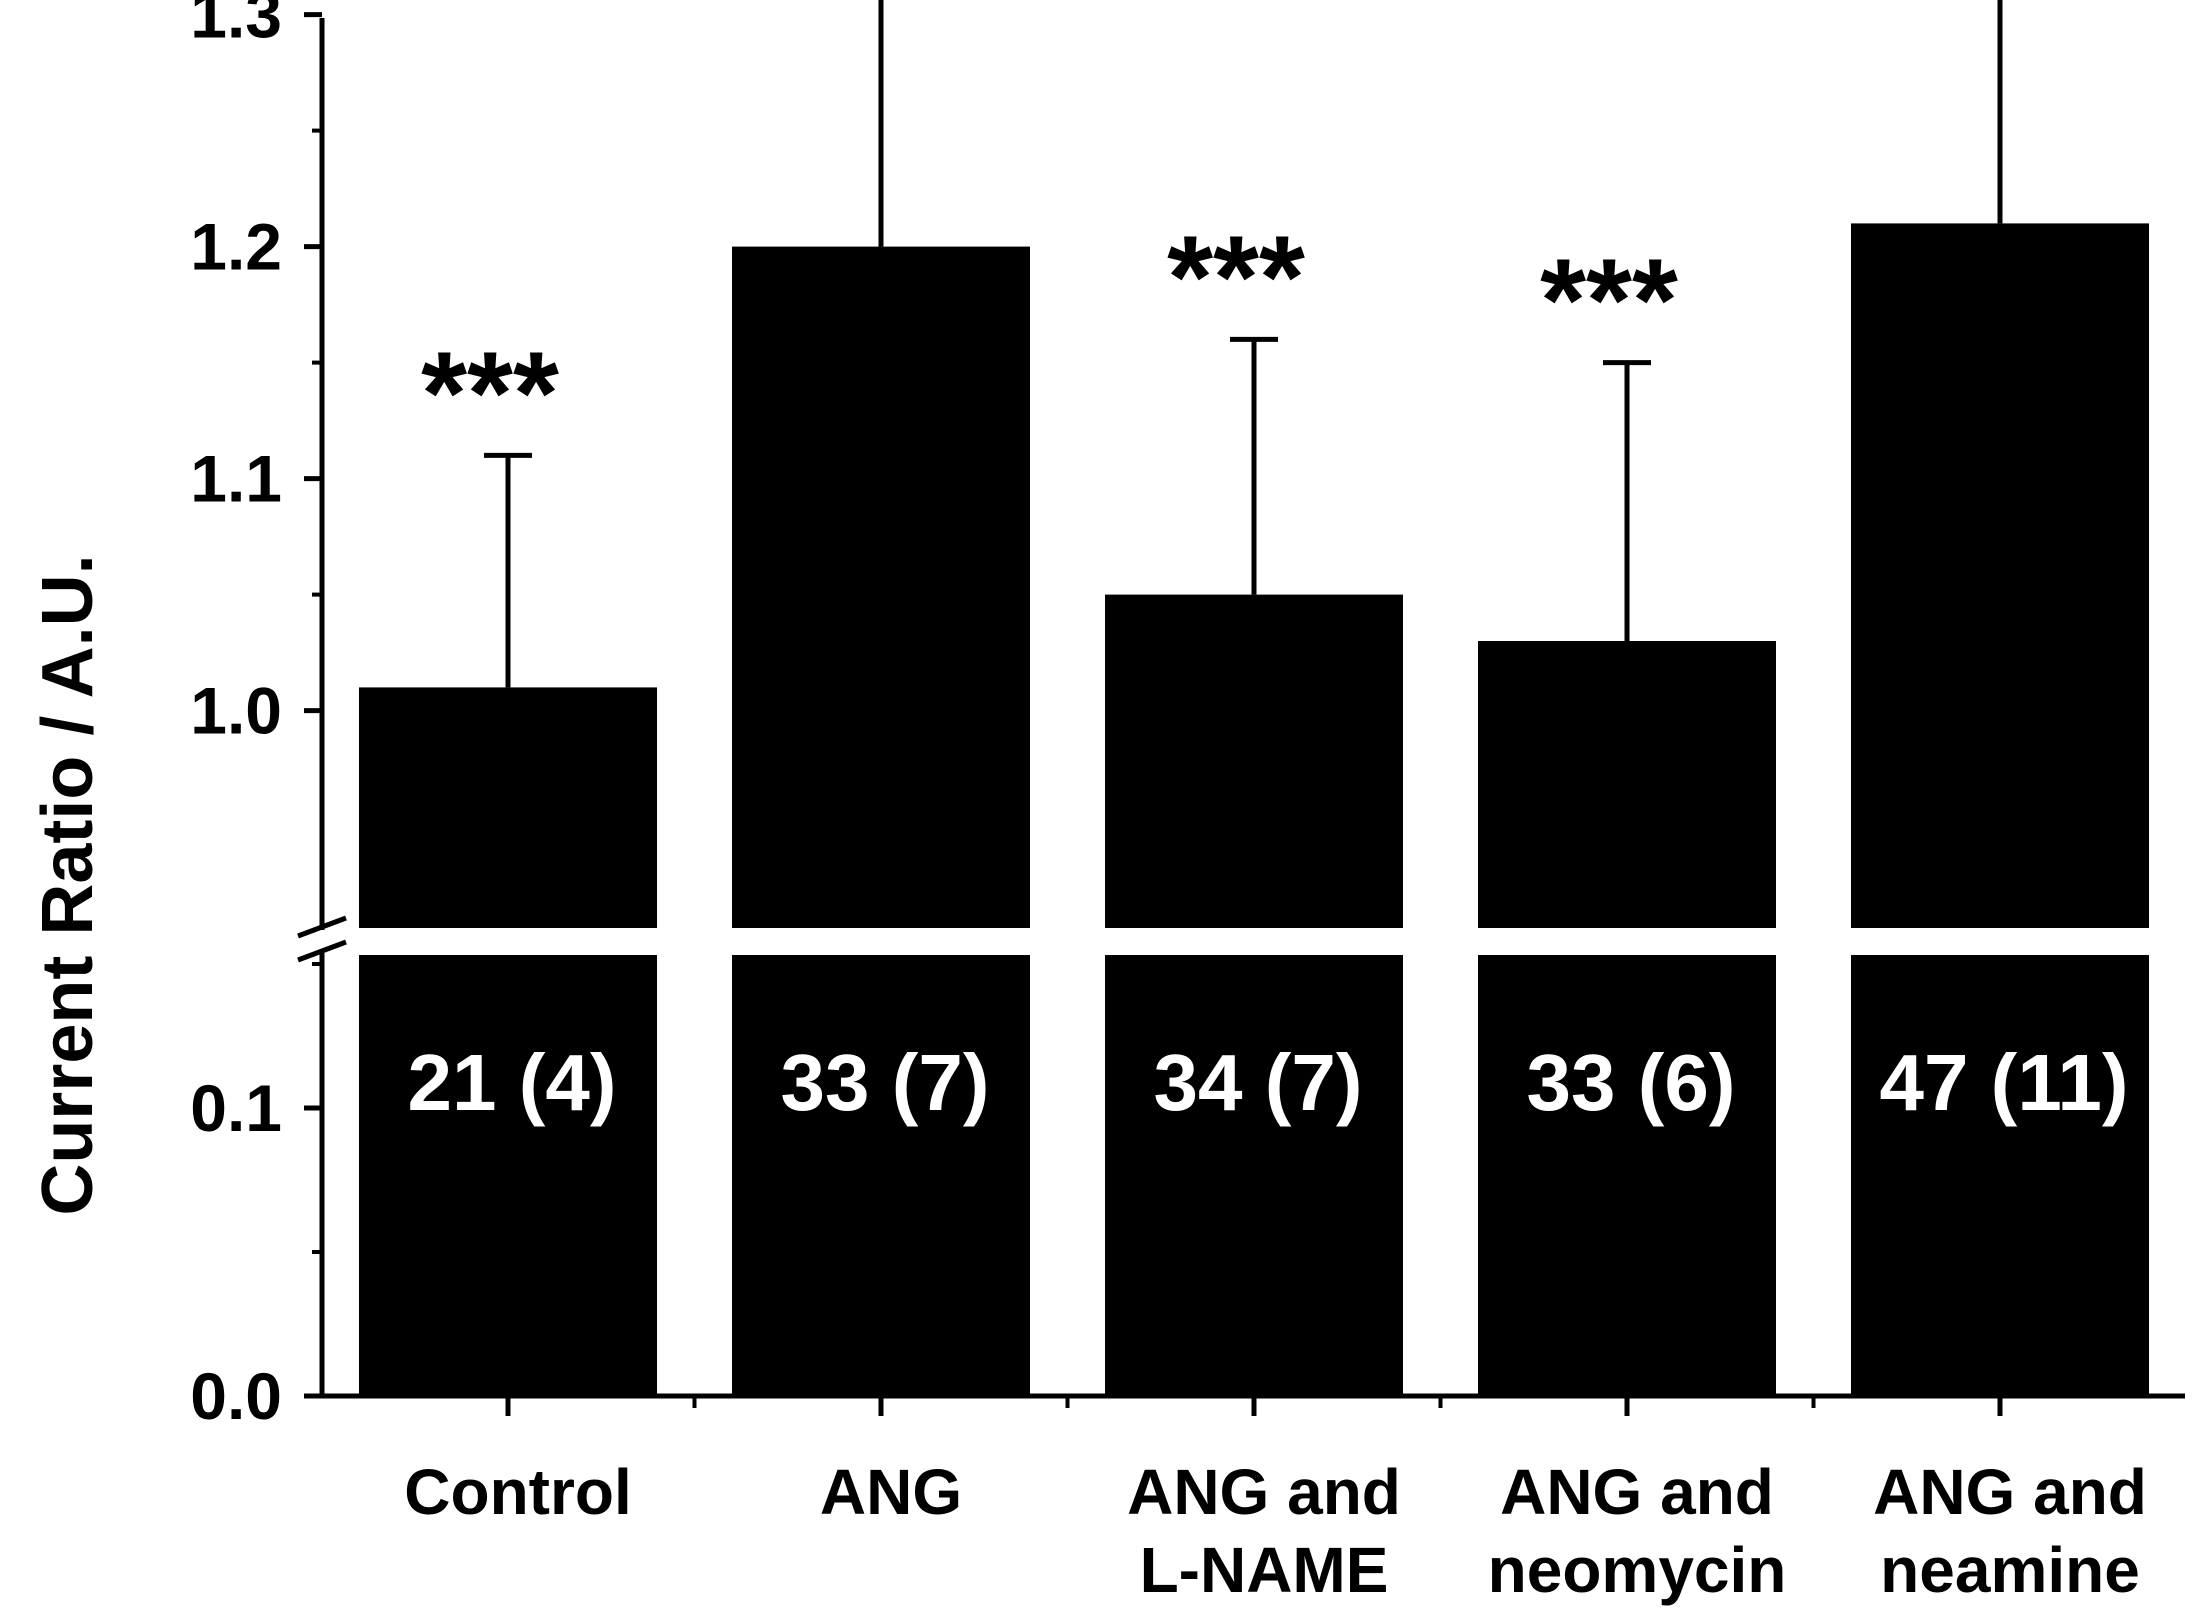 This screenshot has width=2198, height=1623. Describe the element at coordinates (1258, 1082) in the screenshot. I see `bar-n-label: 34 (7)` at that location.